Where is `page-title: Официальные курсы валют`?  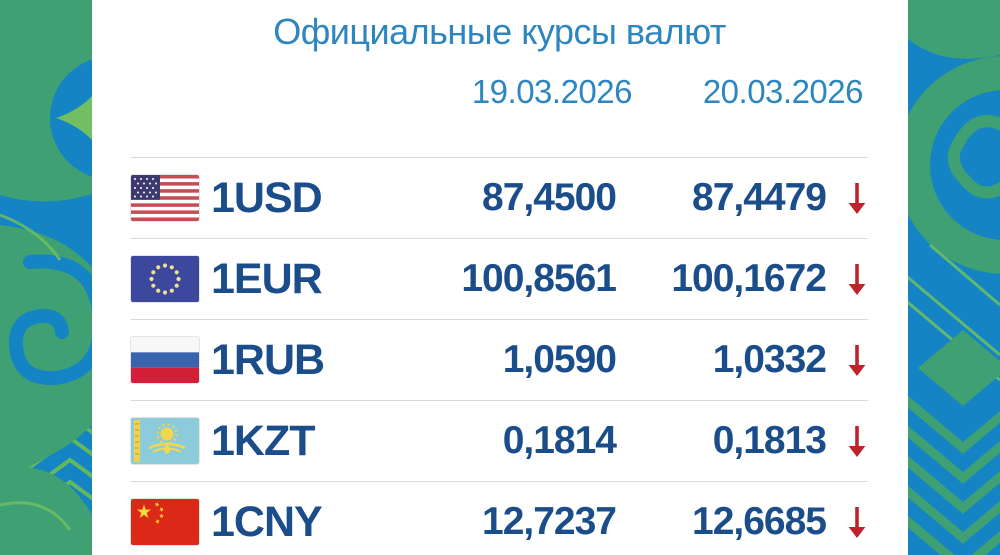 page-title: Официальные курсы валют is located at coordinates (499, 31).